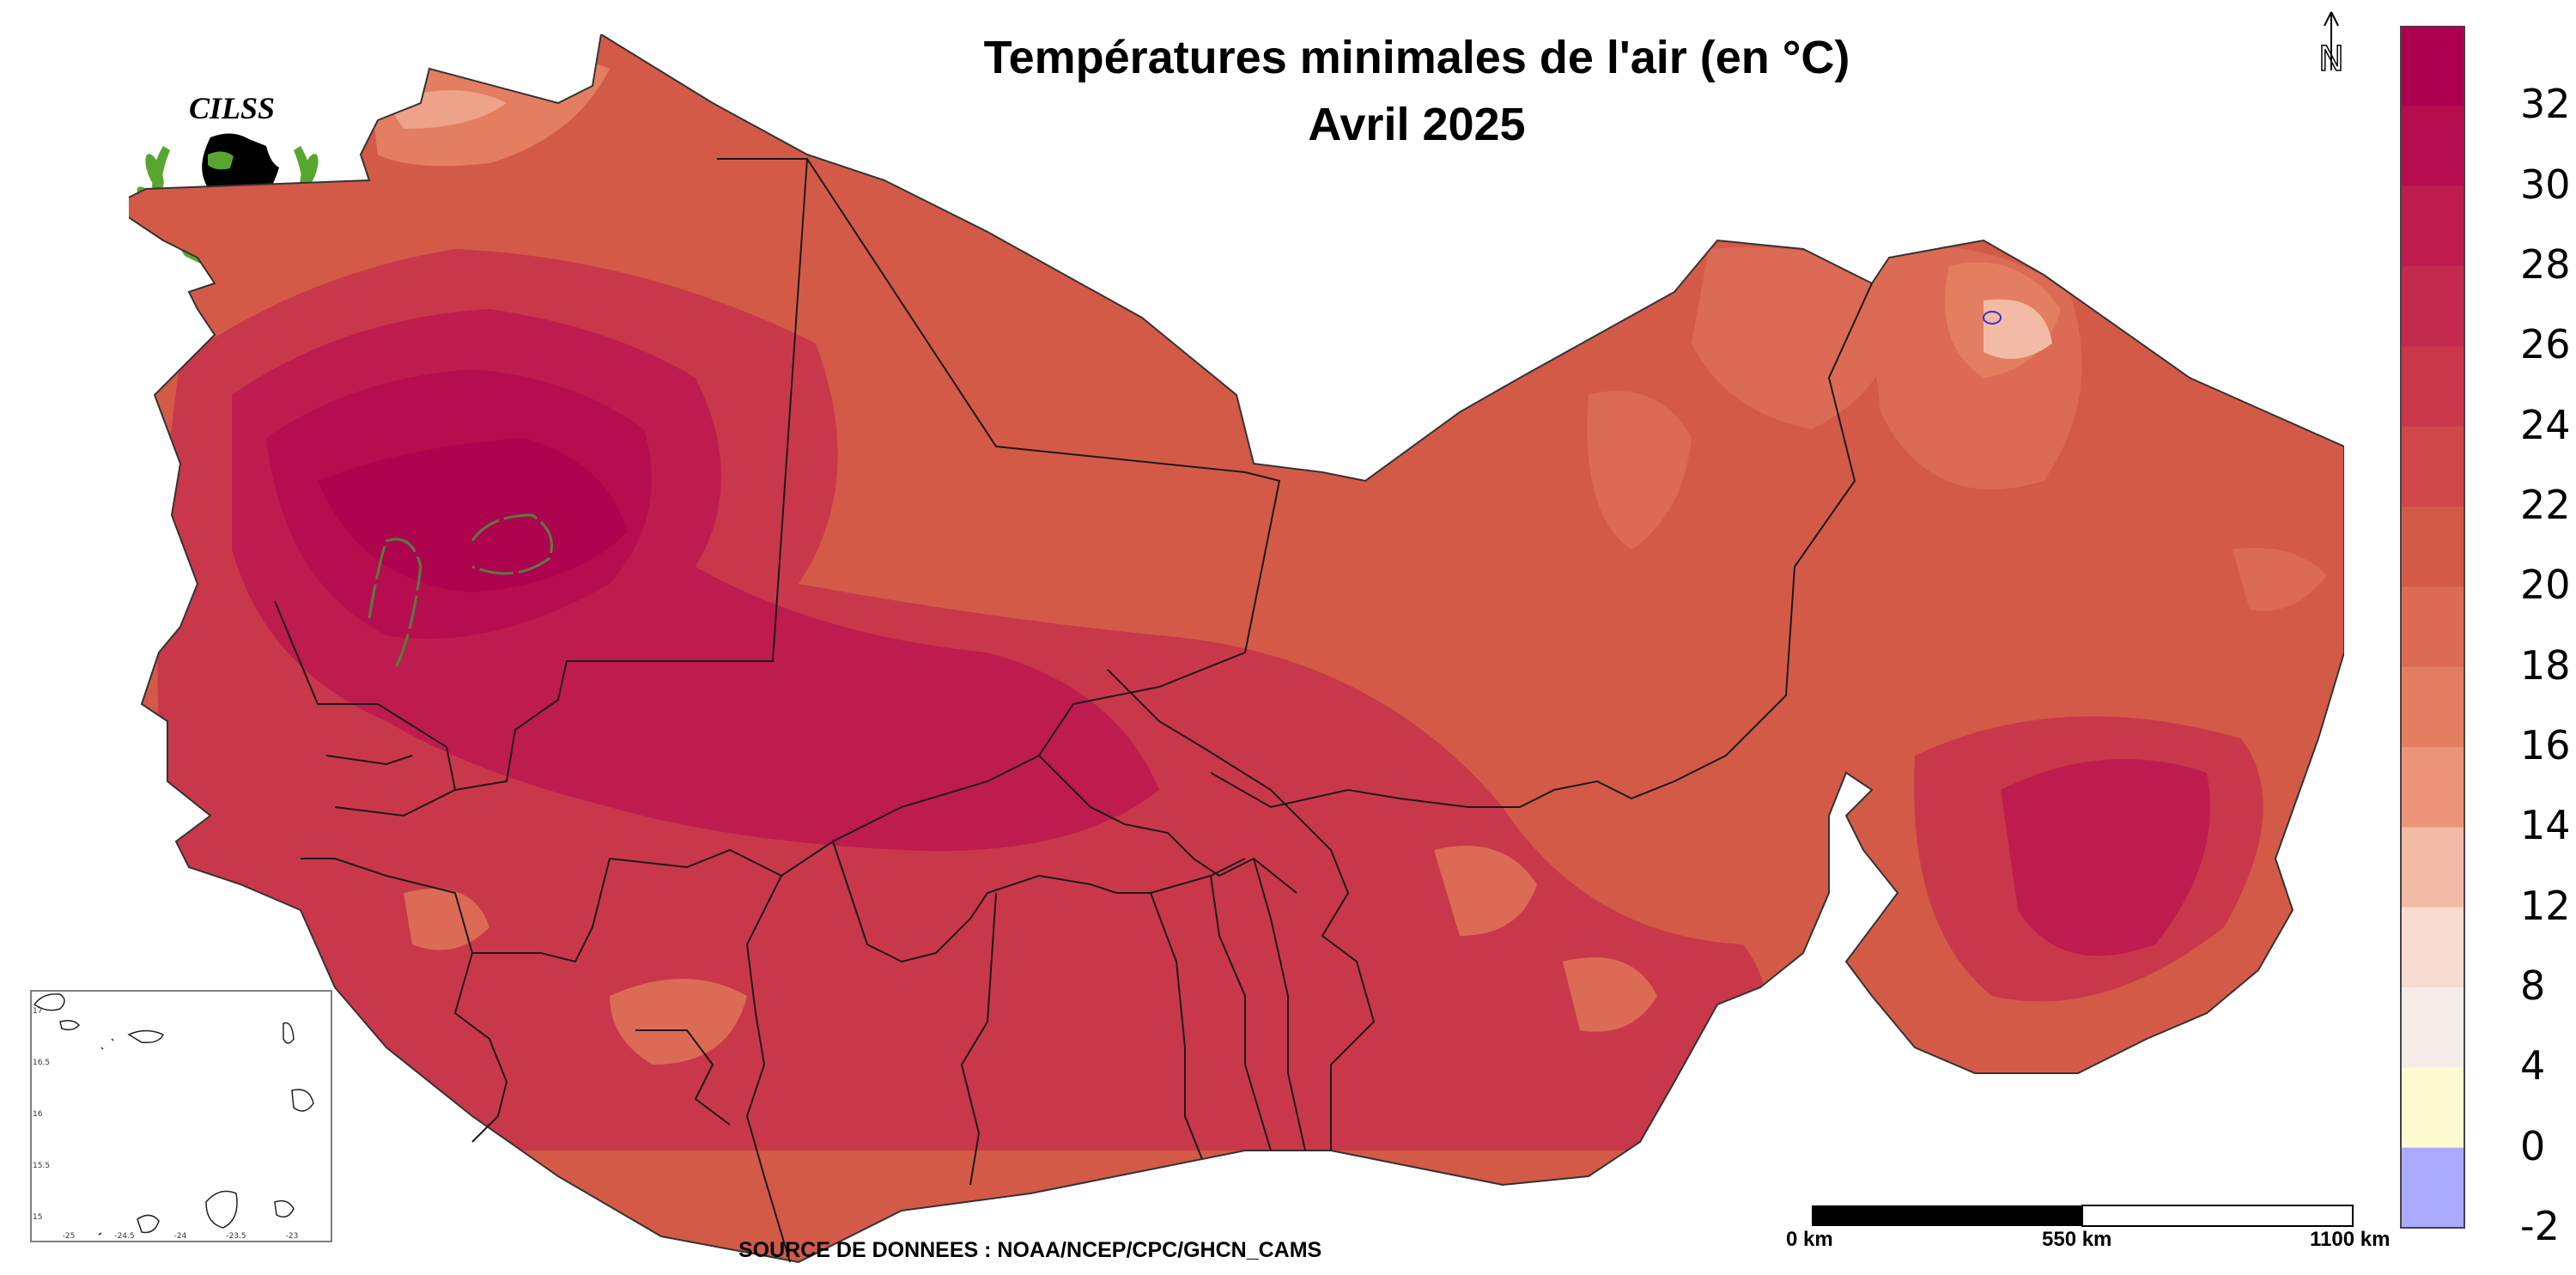 This screenshot has width=2576, height=1275. I want to click on colorbar-tick-label: 26, so click(2545, 344).